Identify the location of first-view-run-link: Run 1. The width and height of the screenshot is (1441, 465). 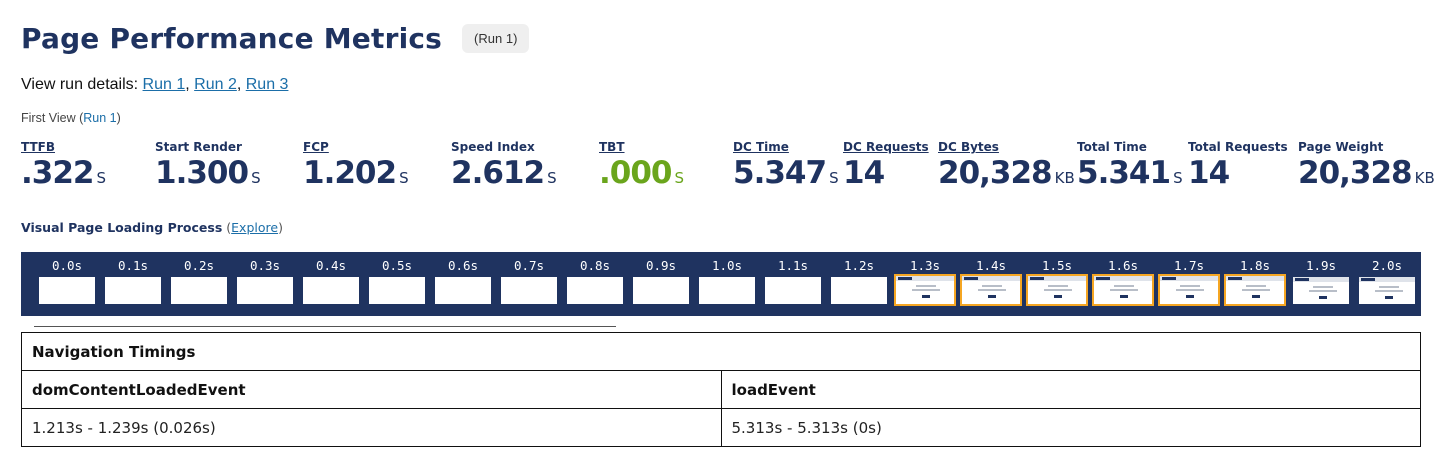
(100, 118).